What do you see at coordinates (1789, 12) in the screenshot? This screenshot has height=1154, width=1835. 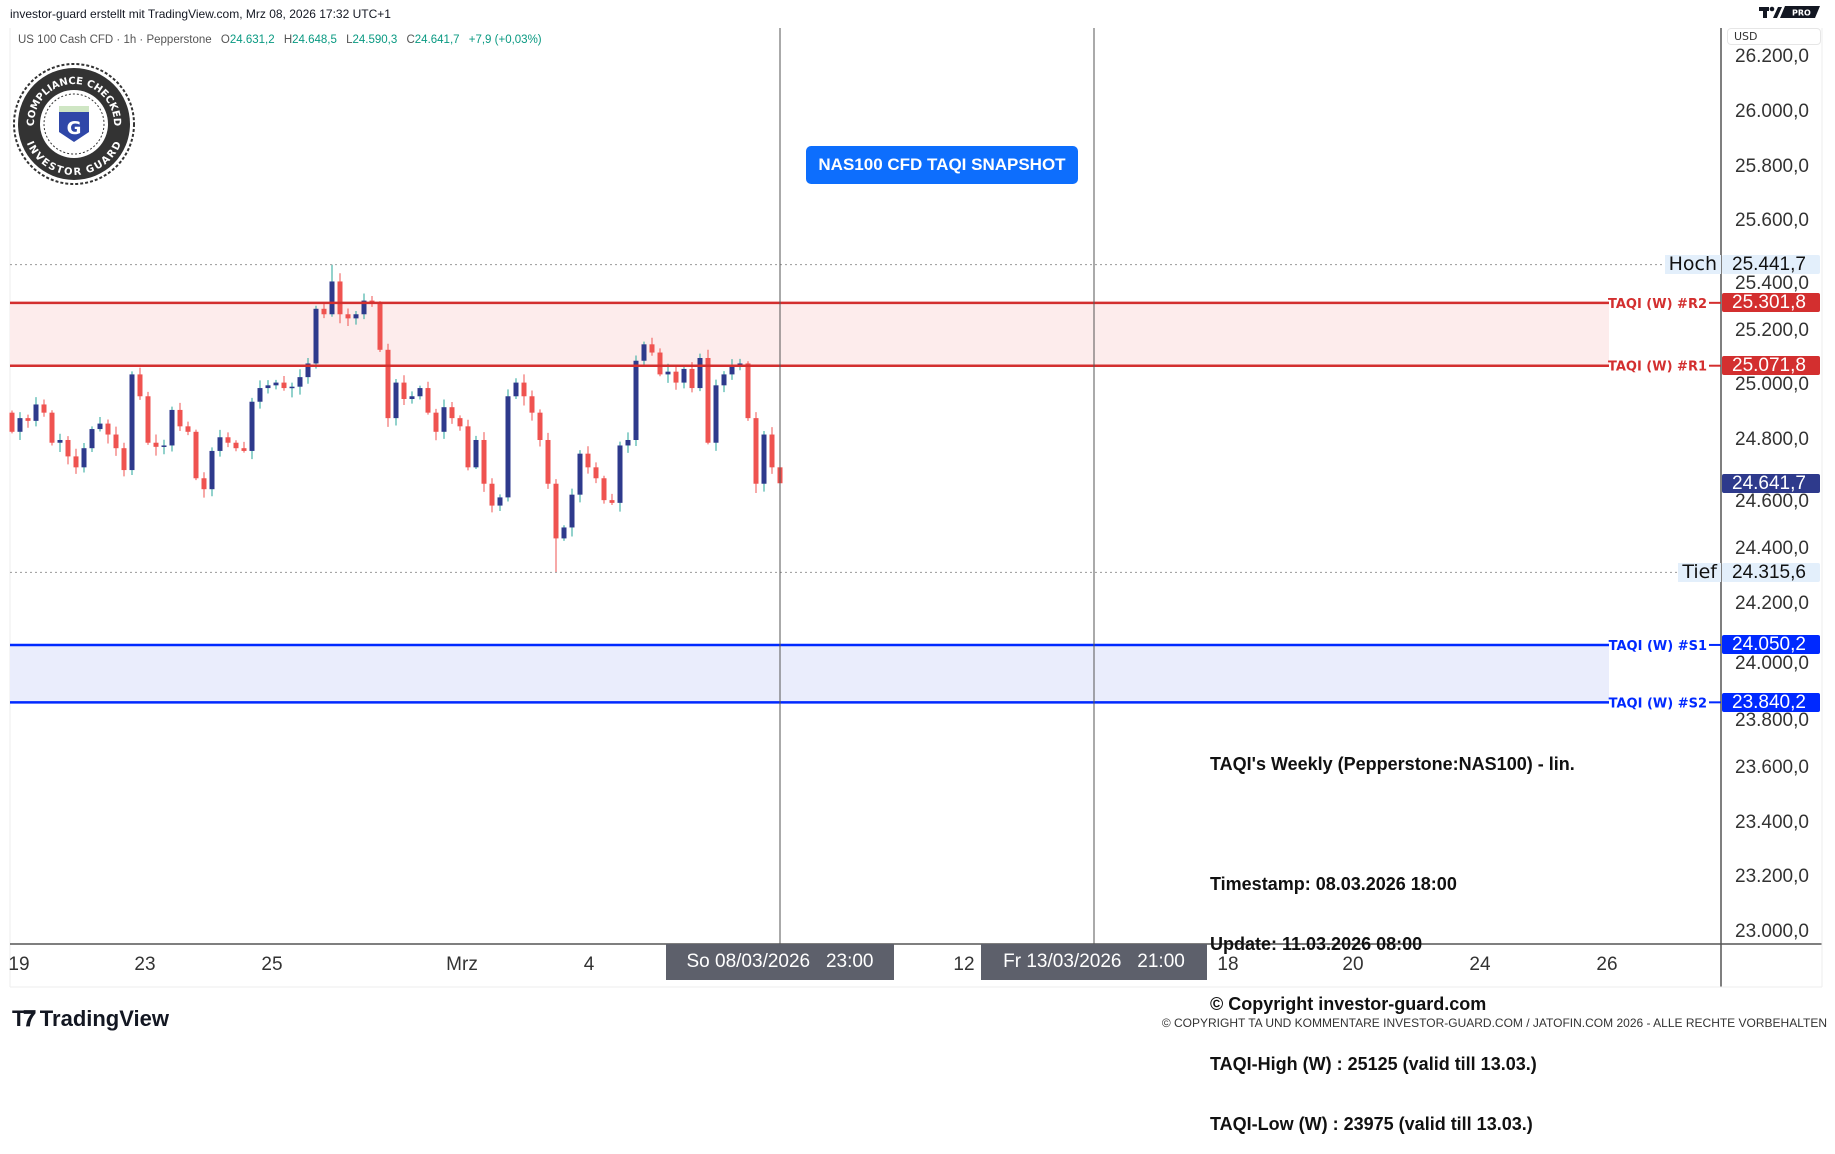 I see `tradingview-logo-icon: PRO` at bounding box center [1789, 12].